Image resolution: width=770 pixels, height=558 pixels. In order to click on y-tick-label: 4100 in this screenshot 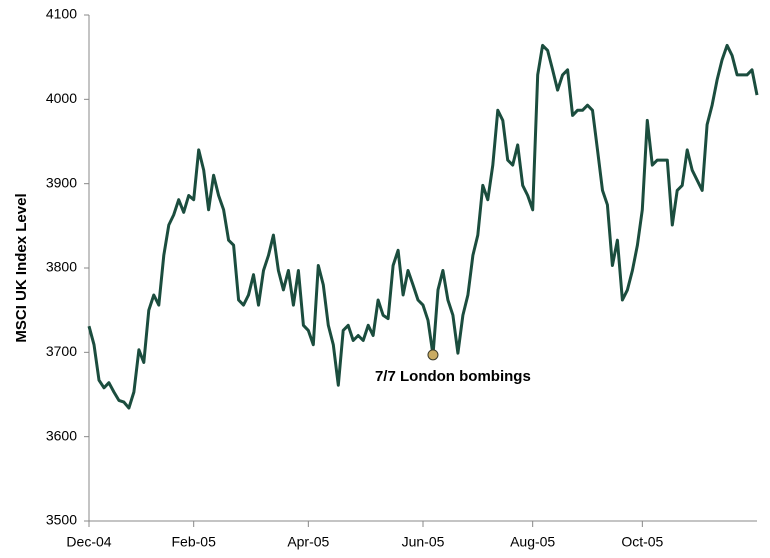, I will do `click(61, 14)`.